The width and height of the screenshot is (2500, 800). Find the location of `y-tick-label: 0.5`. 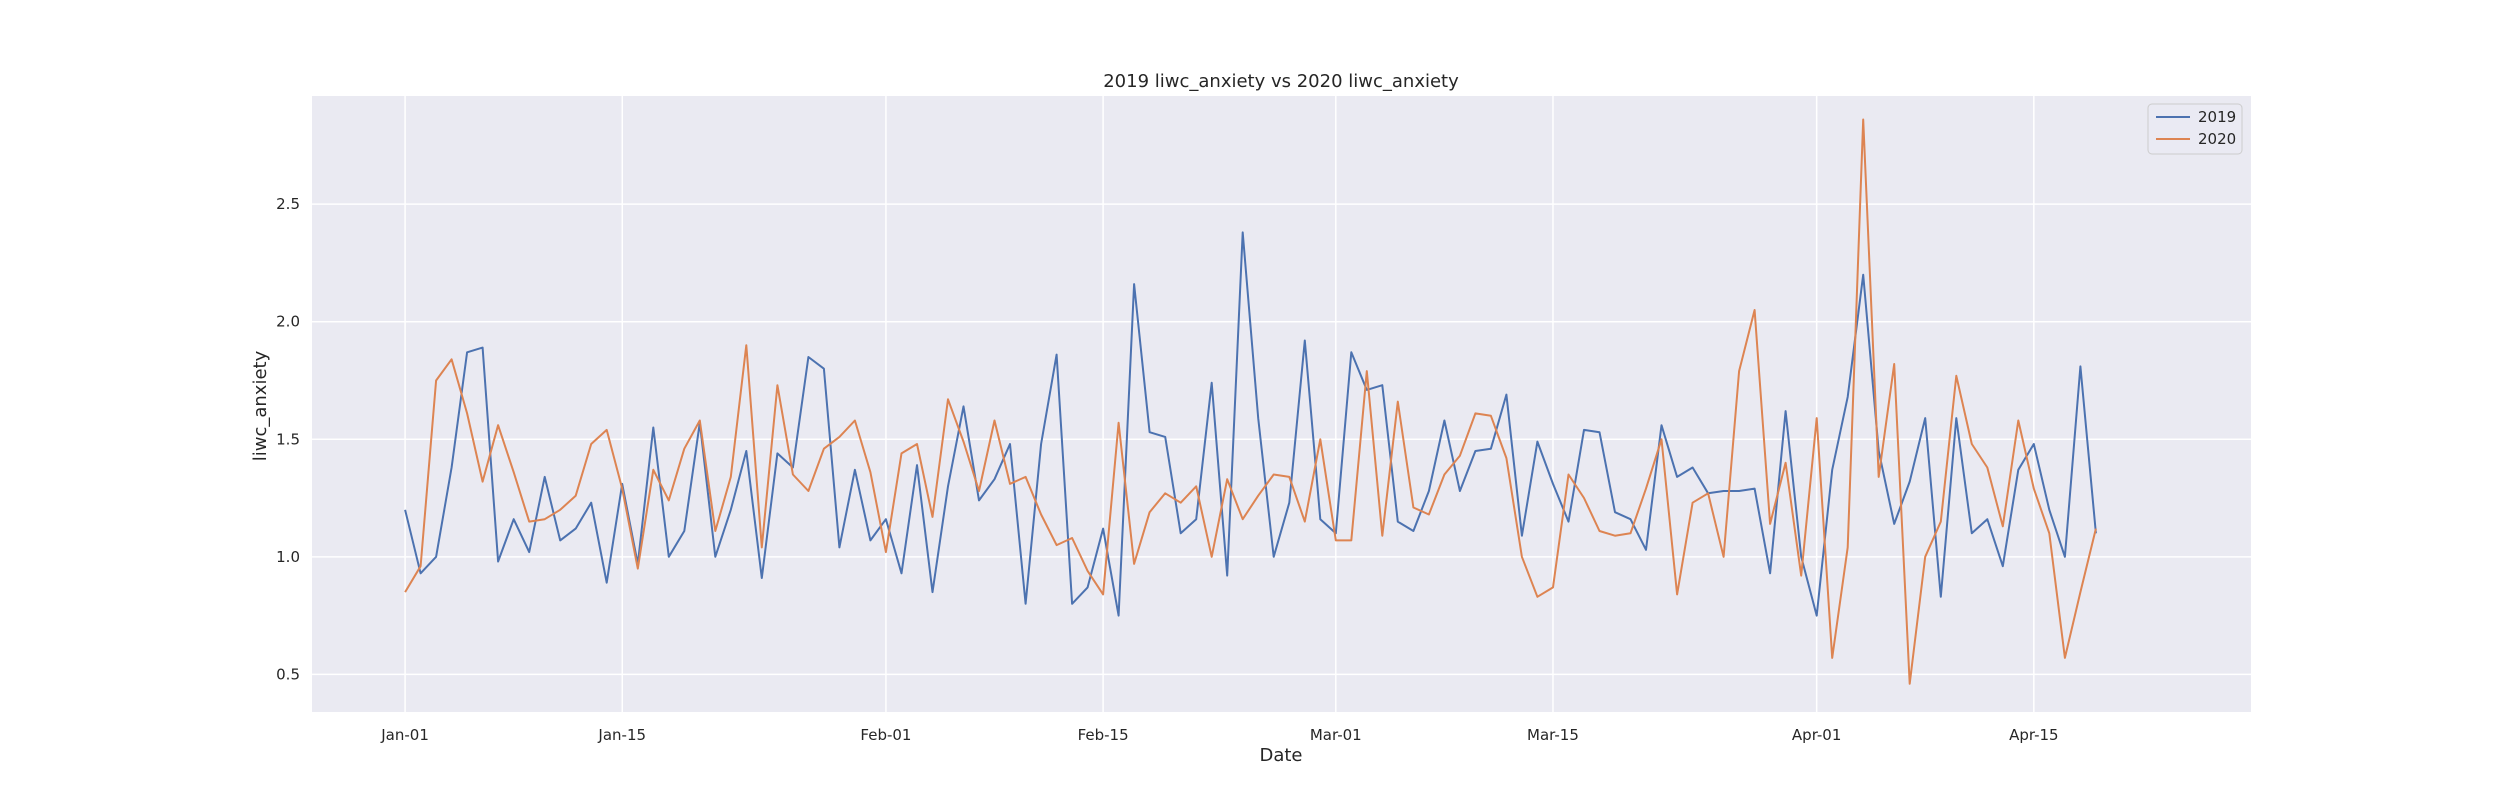

y-tick-label: 0.5 is located at coordinates (288, 674).